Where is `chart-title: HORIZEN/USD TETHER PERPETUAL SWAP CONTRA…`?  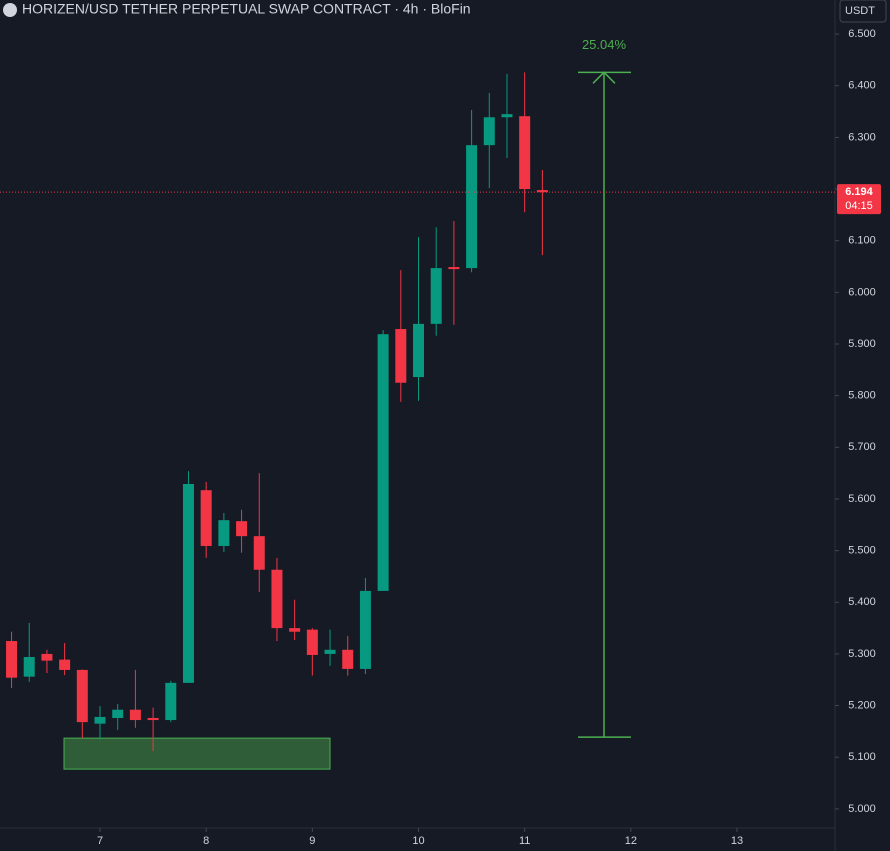
chart-title: HORIZEN/USD TETHER PERPETUAL SWAP CONTRA… is located at coordinates (246, 9).